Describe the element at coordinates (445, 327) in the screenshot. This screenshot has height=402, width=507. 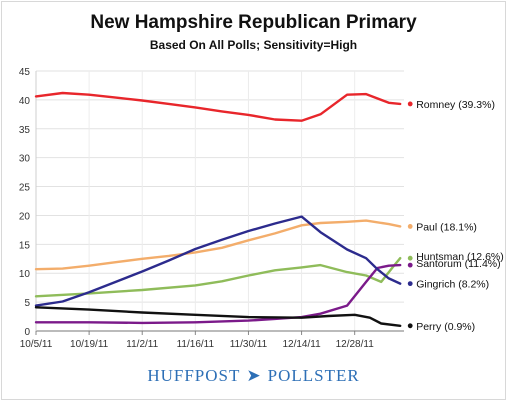
I see `series-label-perry: Perry (0.9%)` at that location.